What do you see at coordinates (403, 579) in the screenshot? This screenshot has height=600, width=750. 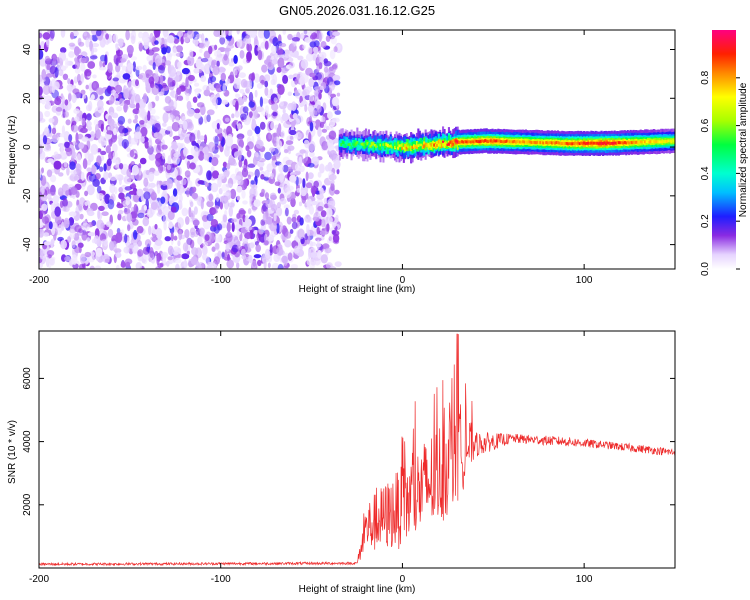 I see `snr-x-tick-label: 0` at bounding box center [403, 579].